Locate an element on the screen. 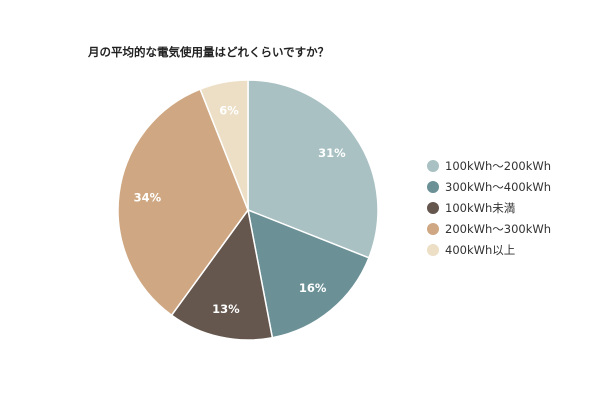  slice-percent-label: 34% is located at coordinates (148, 197).